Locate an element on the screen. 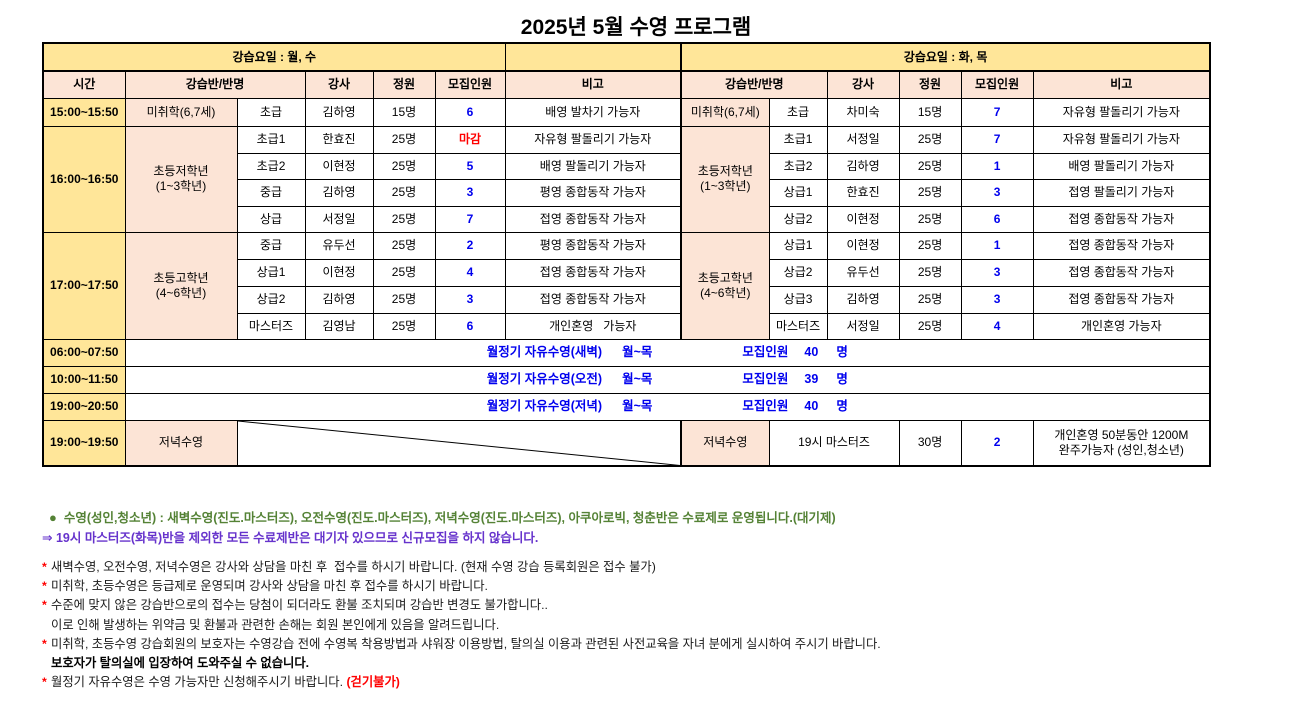  cell-level: 초급 is located at coordinates (798, 112).